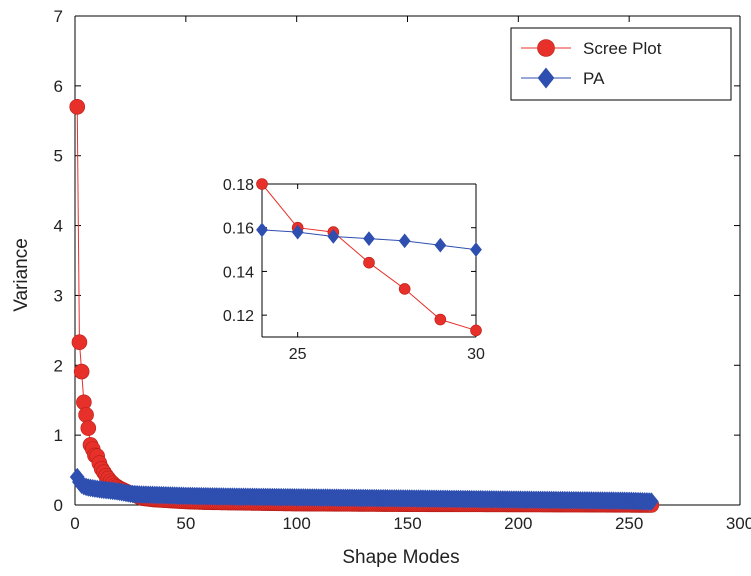  What do you see at coordinates (74, 523) in the screenshot?
I see `x-tick-label: 0` at bounding box center [74, 523].